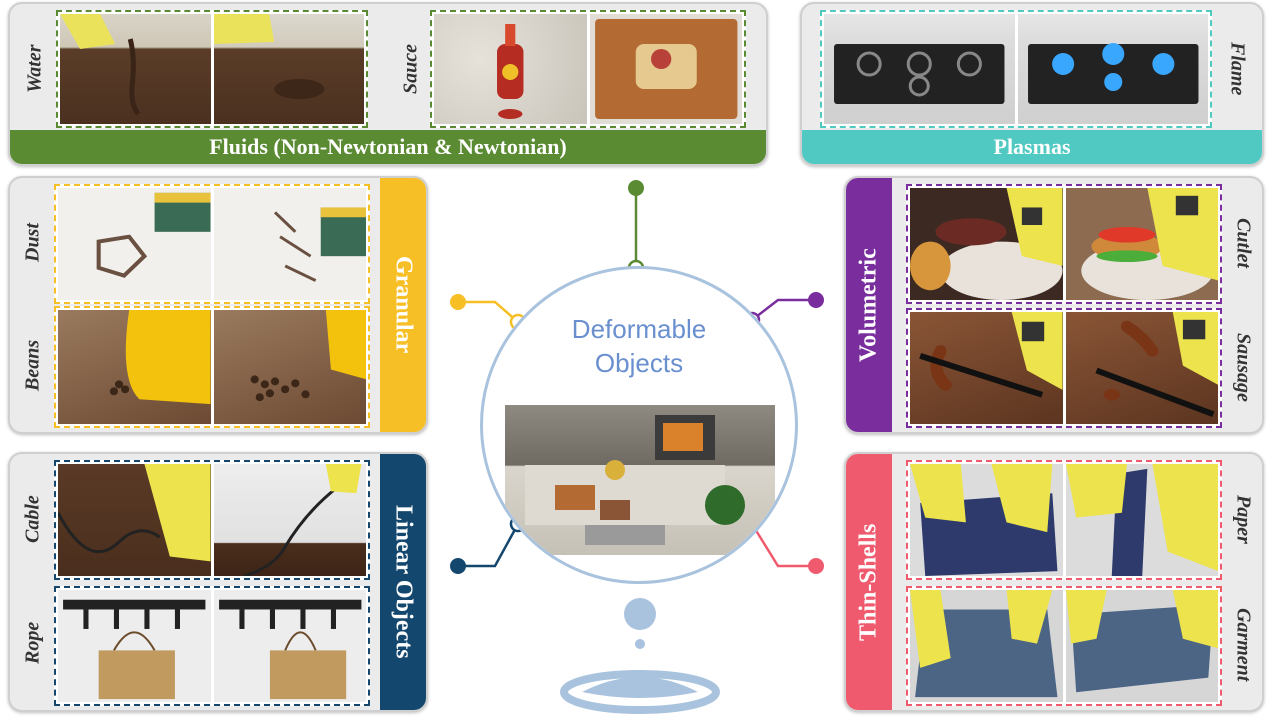 This screenshot has height=720, width=1280. What do you see at coordinates (1237, 69) in the screenshot?
I see `flame-label: Flame` at bounding box center [1237, 69].